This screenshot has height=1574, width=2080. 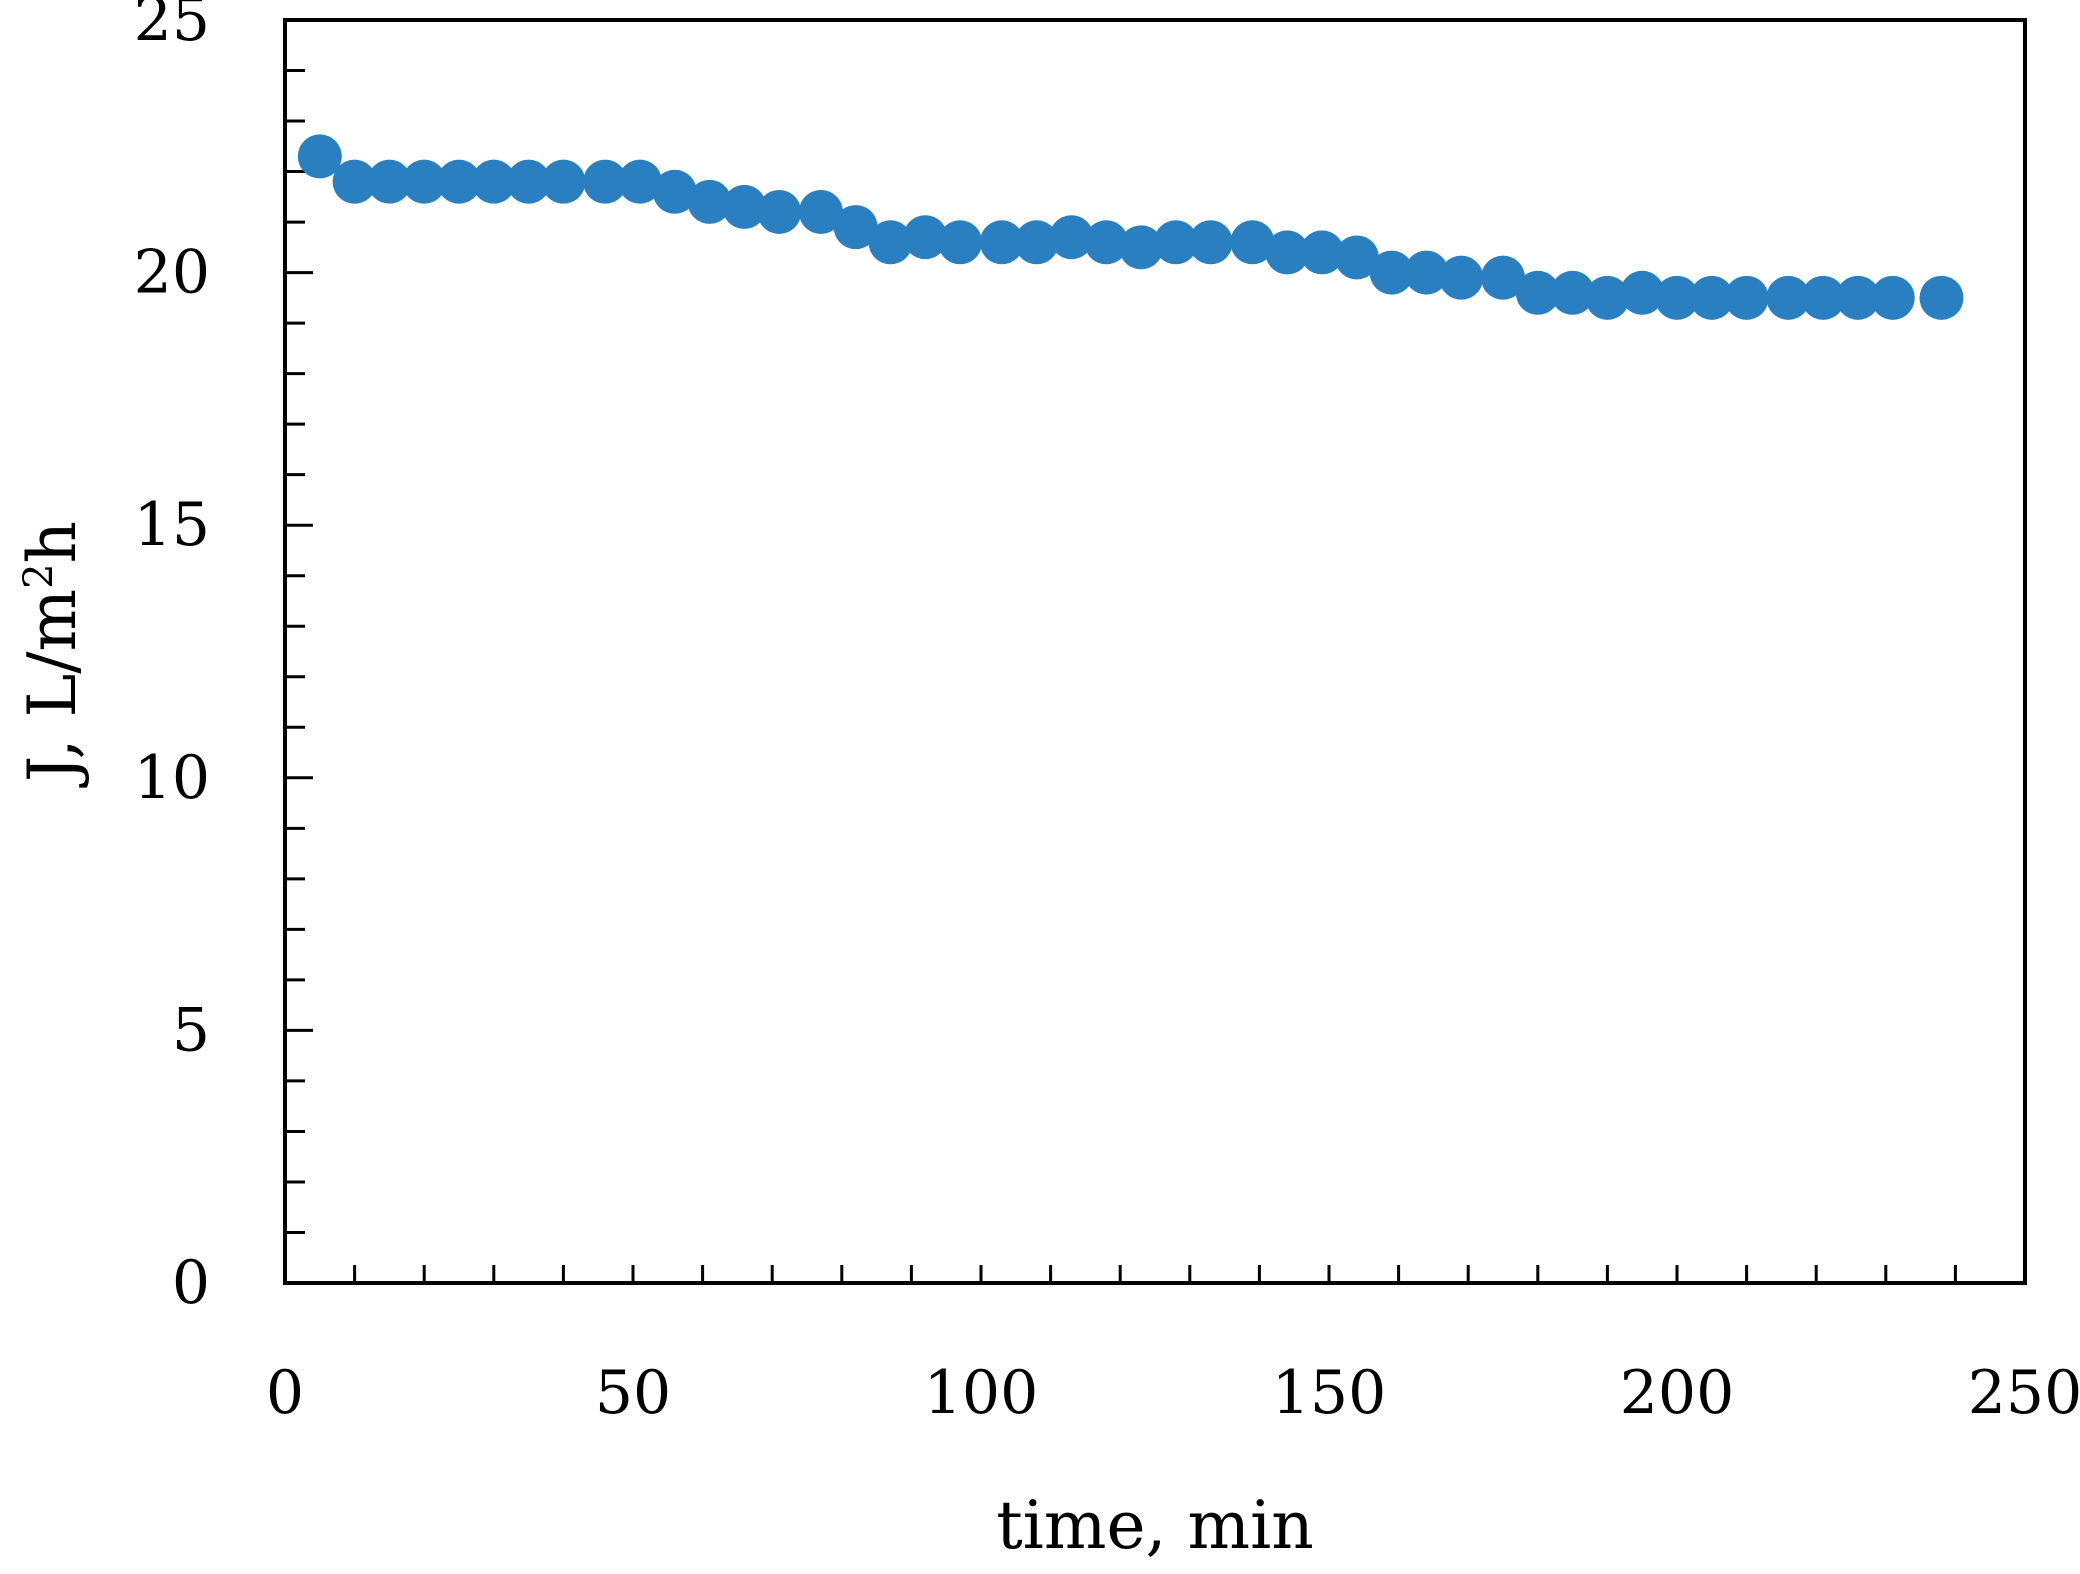 I want to click on y-axis-title: J, L/m2h, so click(x=52, y=654).